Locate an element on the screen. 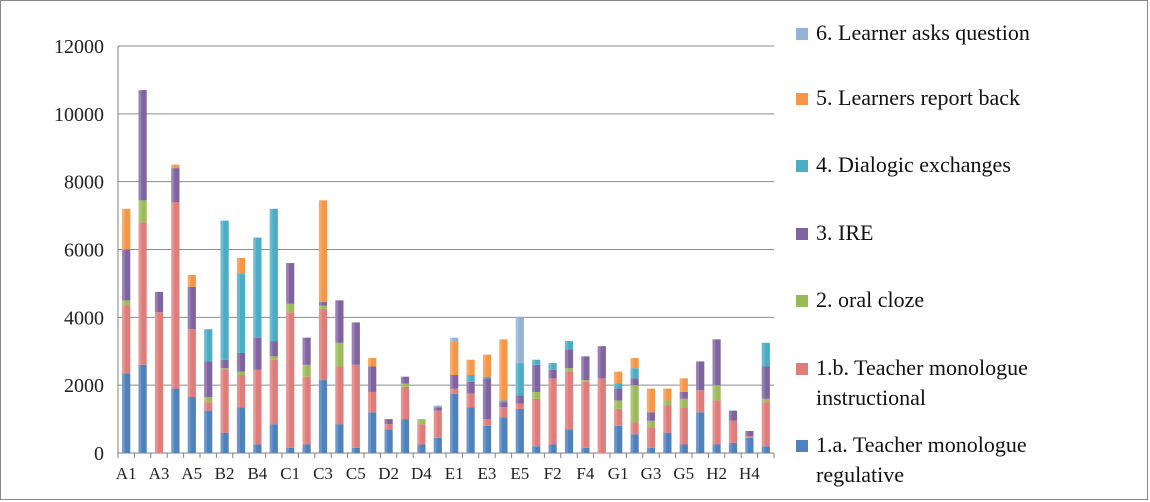  x-tick-label: E5 is located at coordinates (519, 473).